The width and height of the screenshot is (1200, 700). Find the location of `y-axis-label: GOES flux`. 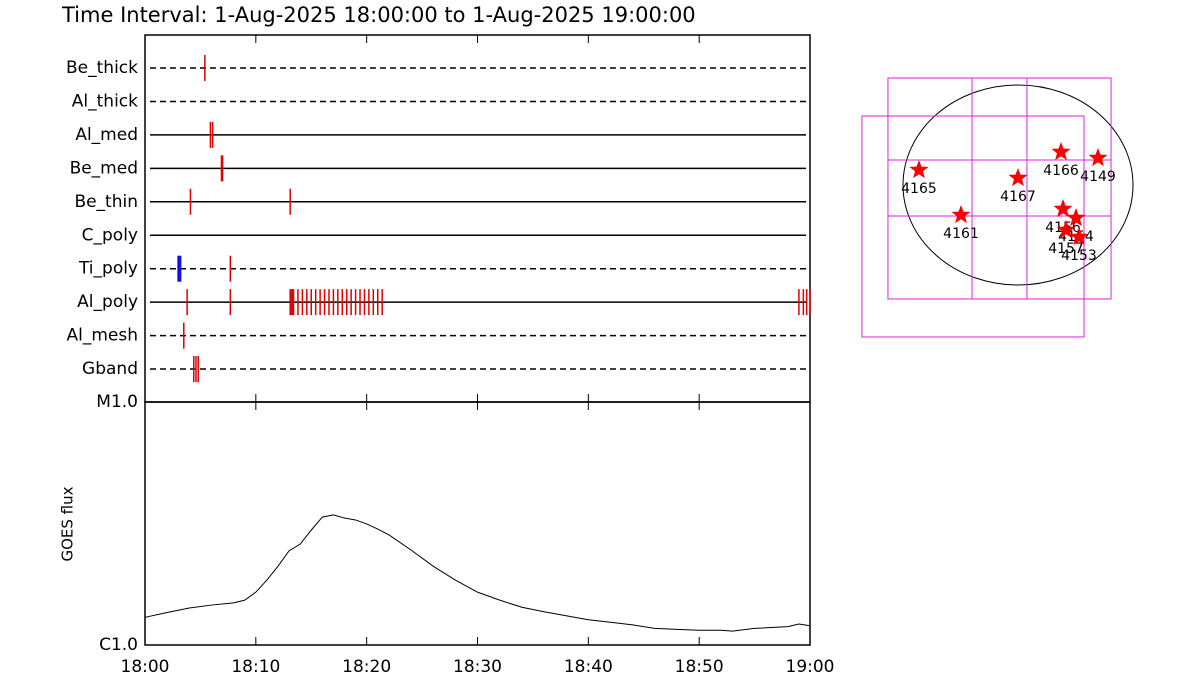

y-axis-label: GOES flux is located at coordinates (68, 523).